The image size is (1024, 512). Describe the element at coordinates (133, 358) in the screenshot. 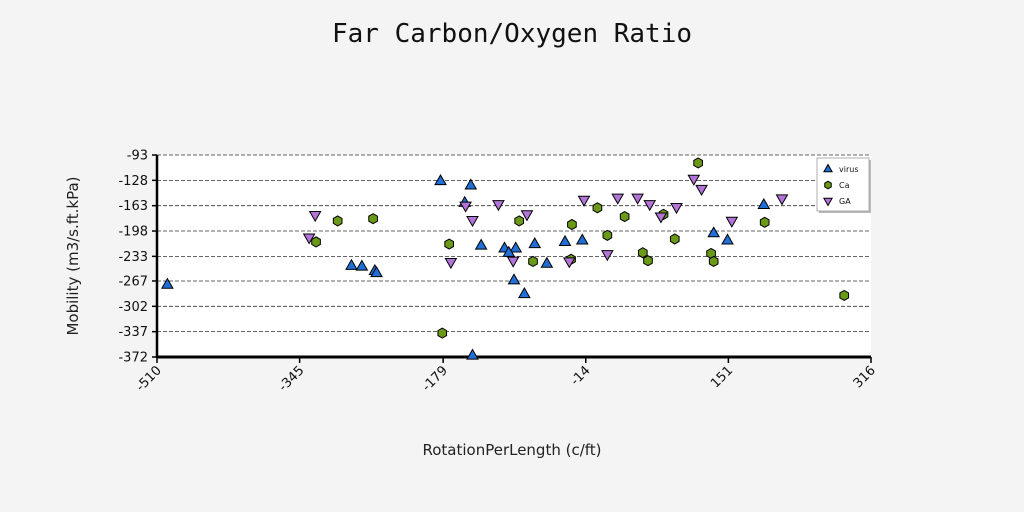

I see `y-tick-label: -372` at that location.